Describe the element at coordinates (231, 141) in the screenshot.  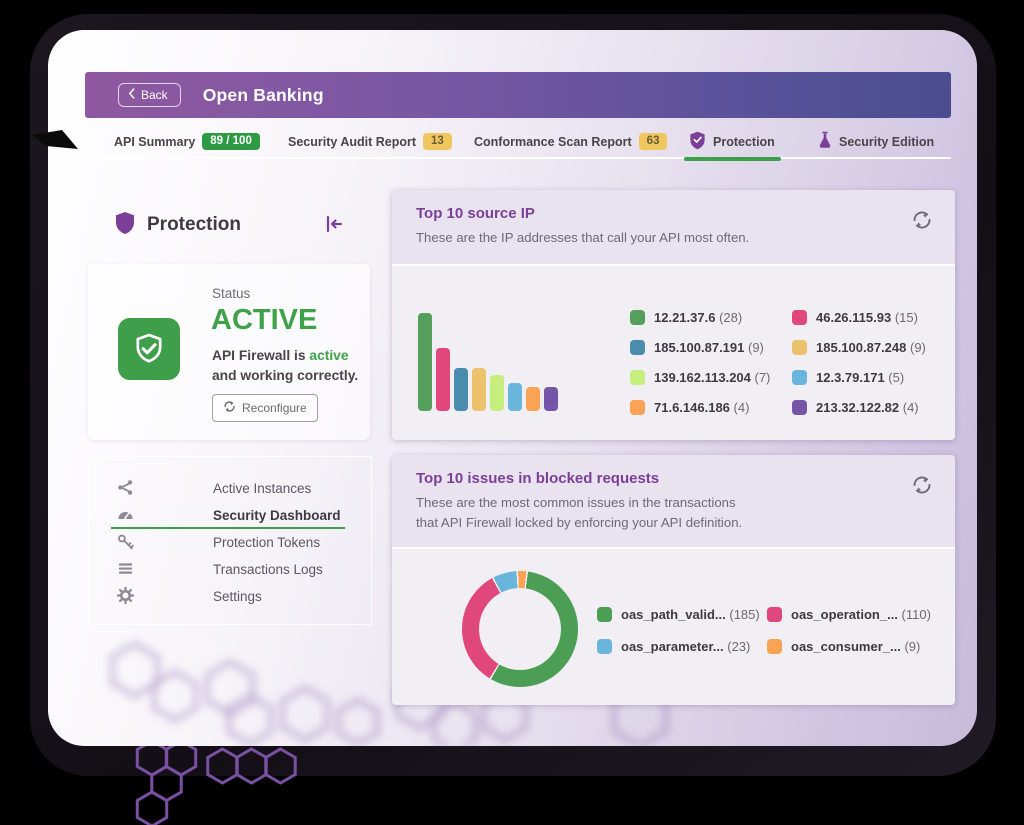
I see `tab-badge: 89 / 100` at that location.